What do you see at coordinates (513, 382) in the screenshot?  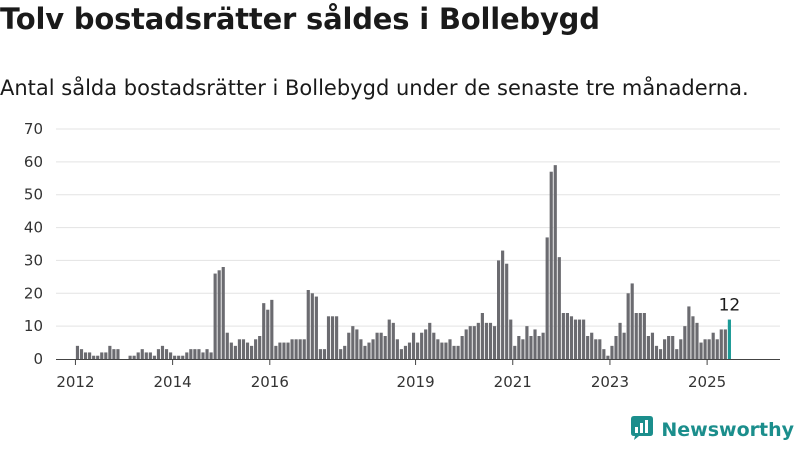 I see `x-tick-label: 2021` at bounding box center [513, 382].